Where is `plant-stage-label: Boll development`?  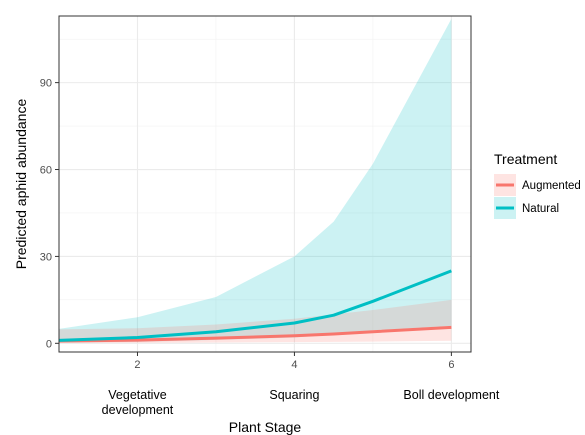 plant-stage-label: Boll development is located at coordinates (451, 395).